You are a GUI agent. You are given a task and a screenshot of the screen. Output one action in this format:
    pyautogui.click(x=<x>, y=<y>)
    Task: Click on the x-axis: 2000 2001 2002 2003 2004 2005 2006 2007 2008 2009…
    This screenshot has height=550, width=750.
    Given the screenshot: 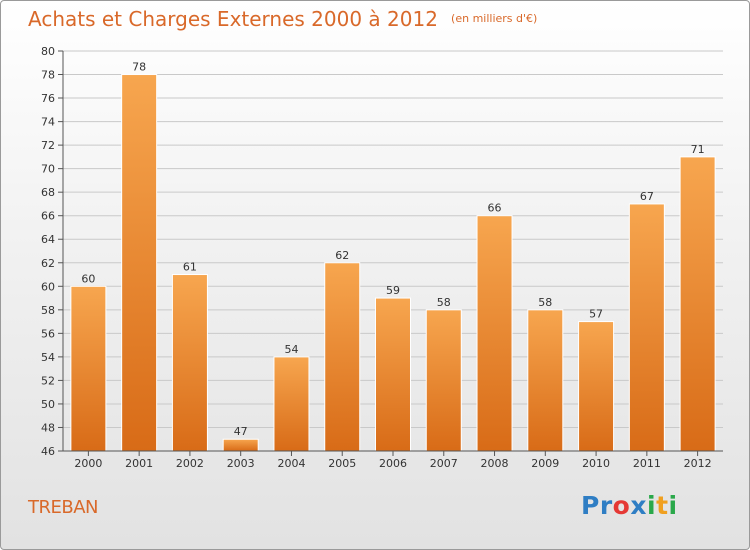 What is the action you would take?
    pyautogui.click(x=393, y=460)
    